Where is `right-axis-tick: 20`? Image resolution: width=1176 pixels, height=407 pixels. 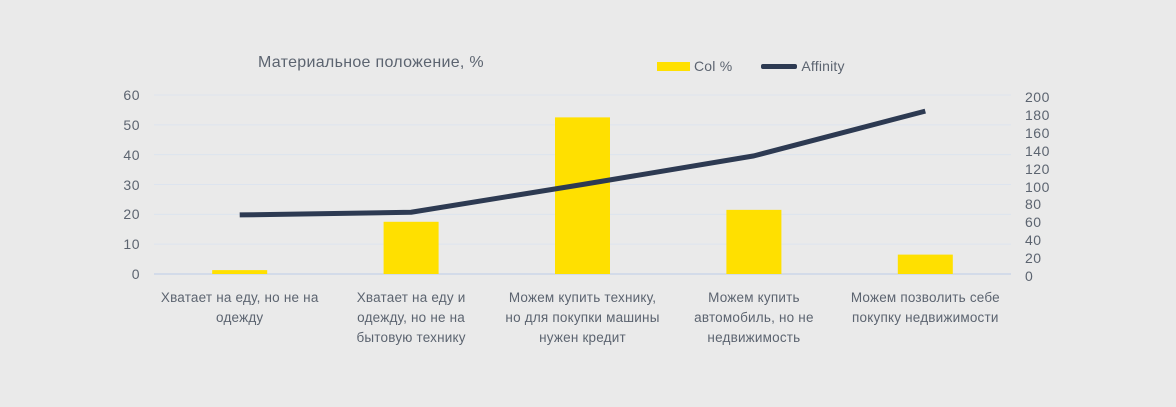
right-axis-tick: 20 is located at coordinates (1033, 258).